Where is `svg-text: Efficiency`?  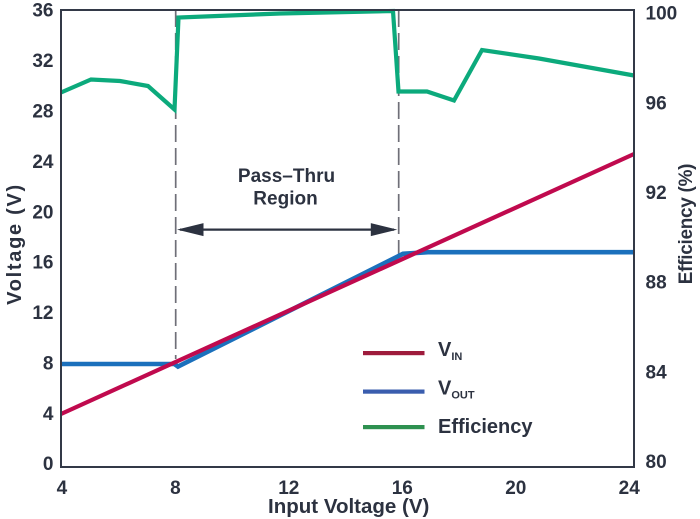
svg-text: Efficiency is located at coordinates (485, 427).